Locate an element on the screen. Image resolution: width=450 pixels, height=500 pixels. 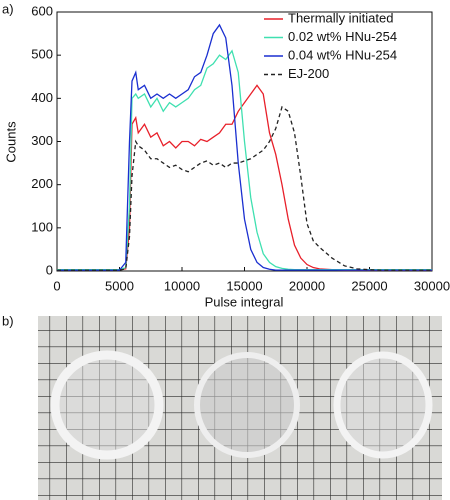
x-tick-label: 30000 is located at coordinates (432, 285).